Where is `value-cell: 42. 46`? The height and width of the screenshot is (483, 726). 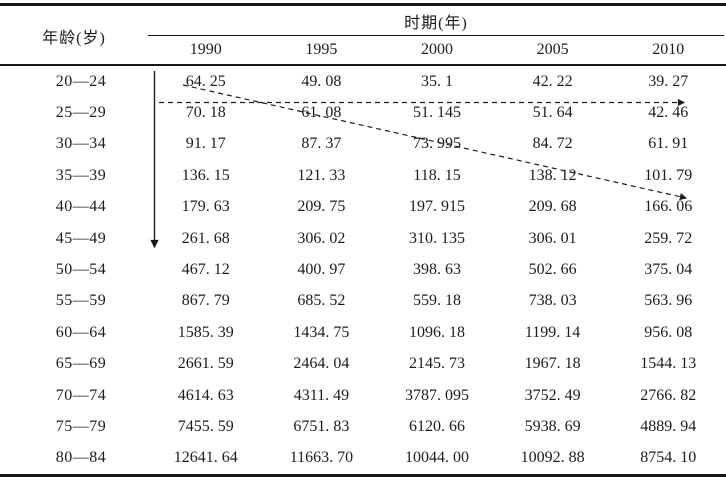
value-cell: 42. 46 is located at coordinates (668, 113).